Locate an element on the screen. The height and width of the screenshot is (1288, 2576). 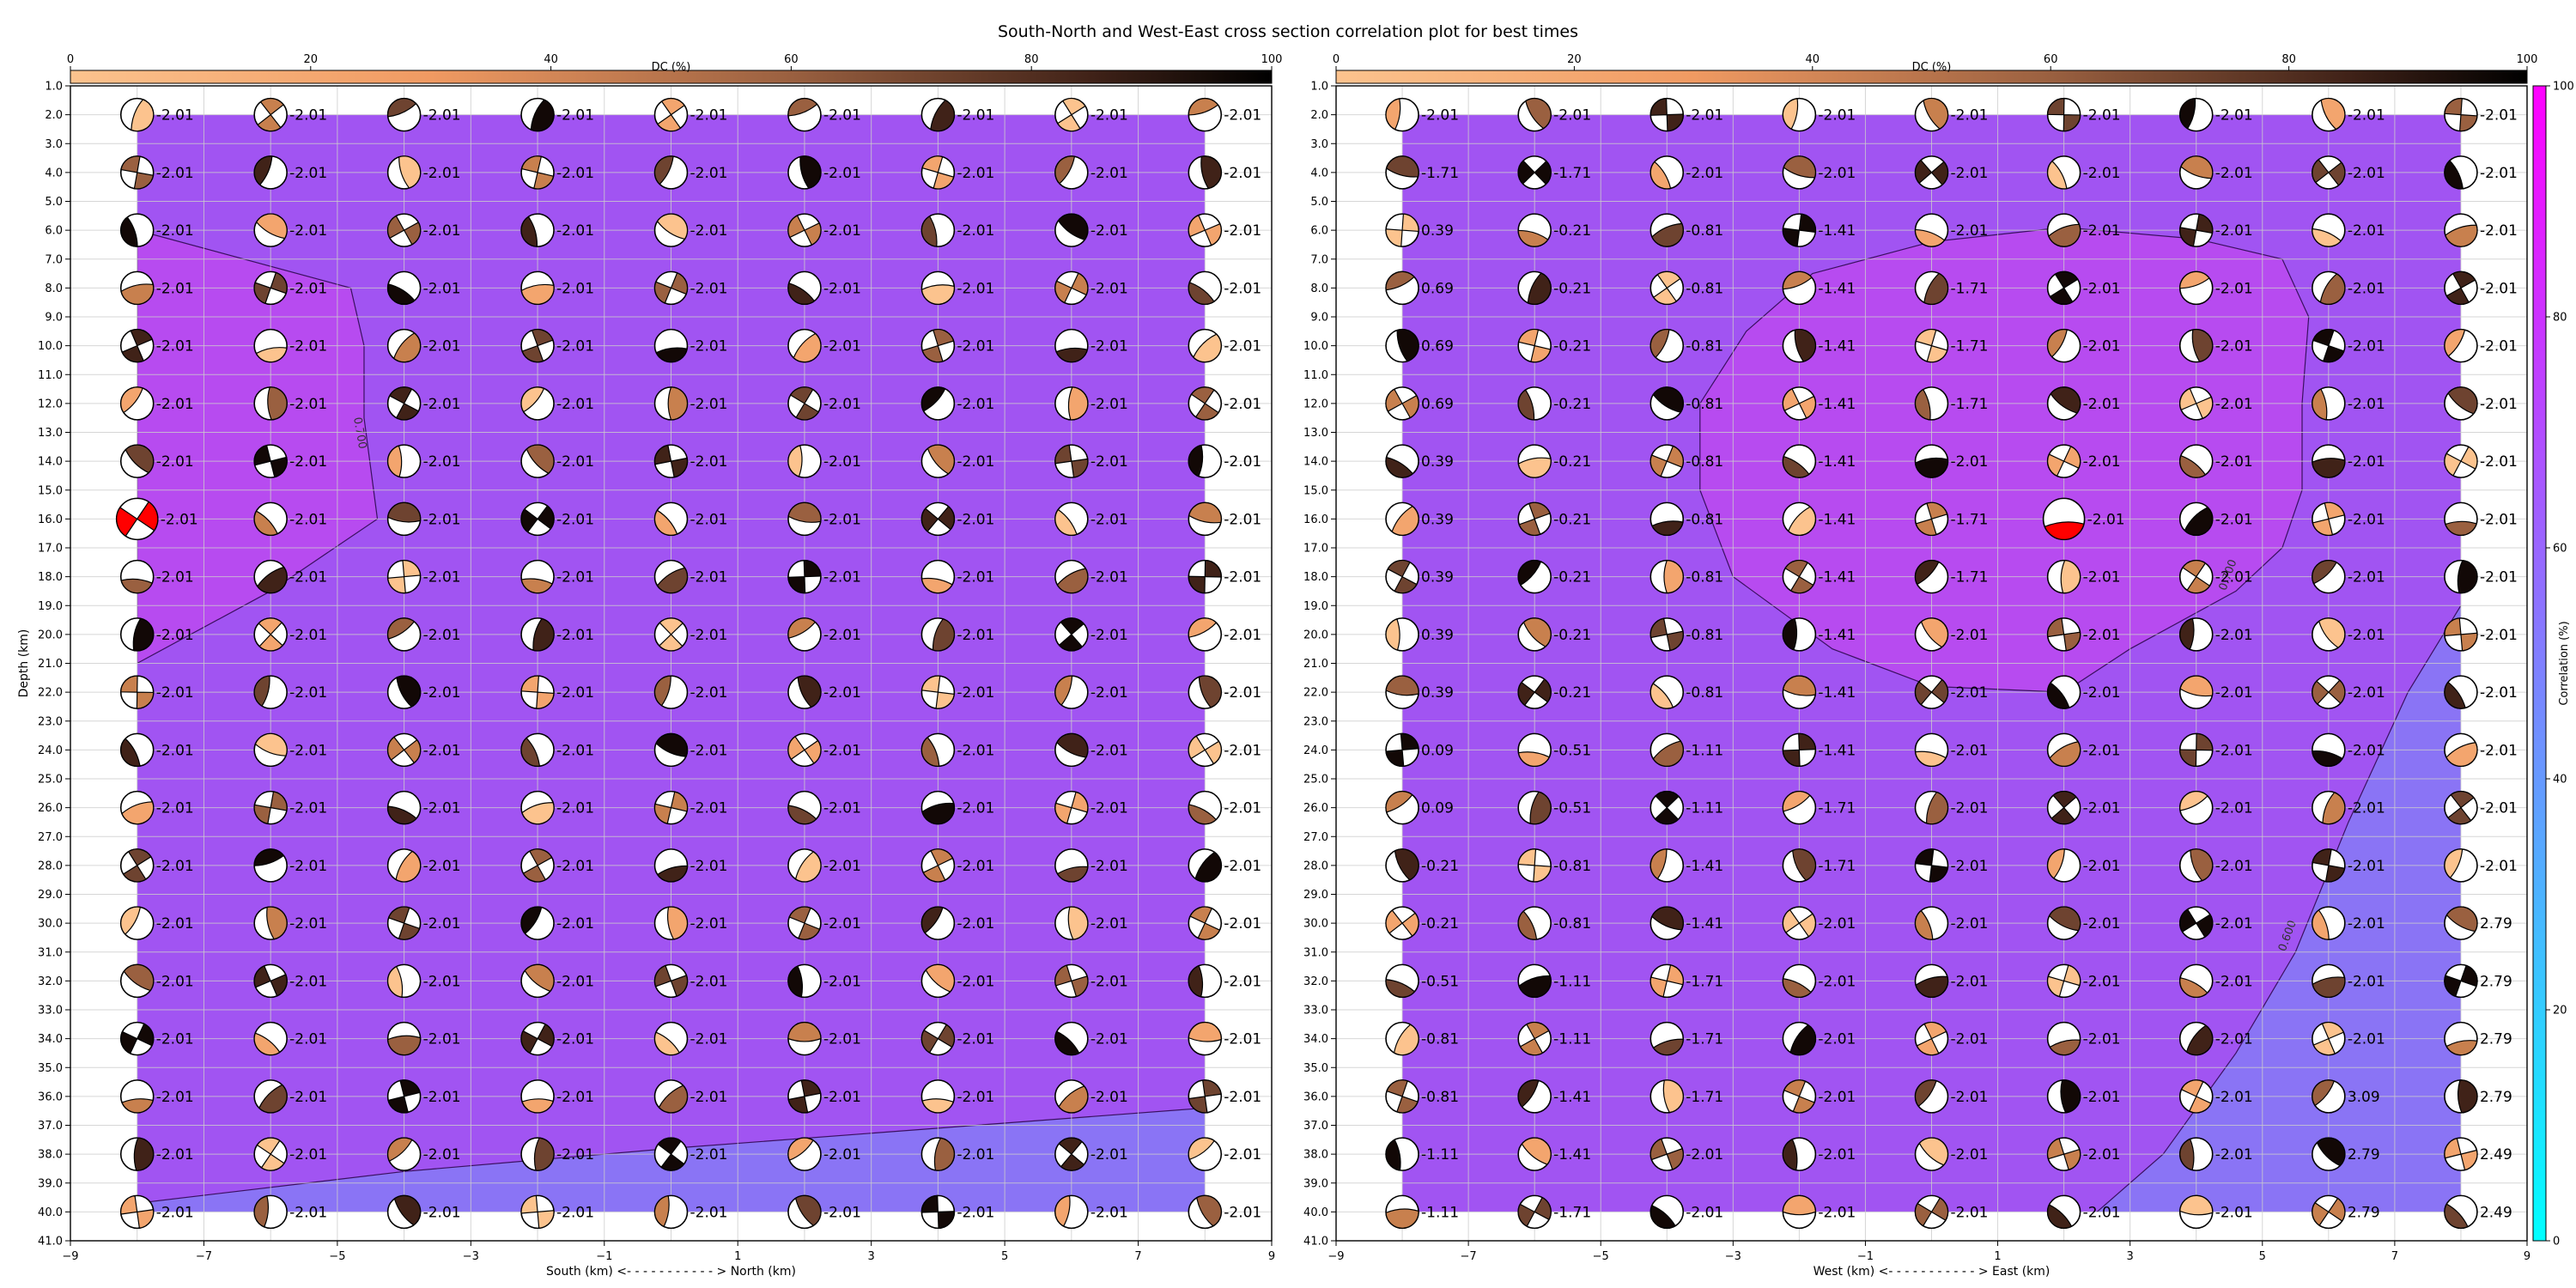
y-tick-label: 27.0 is located at coordinates (50, 837).